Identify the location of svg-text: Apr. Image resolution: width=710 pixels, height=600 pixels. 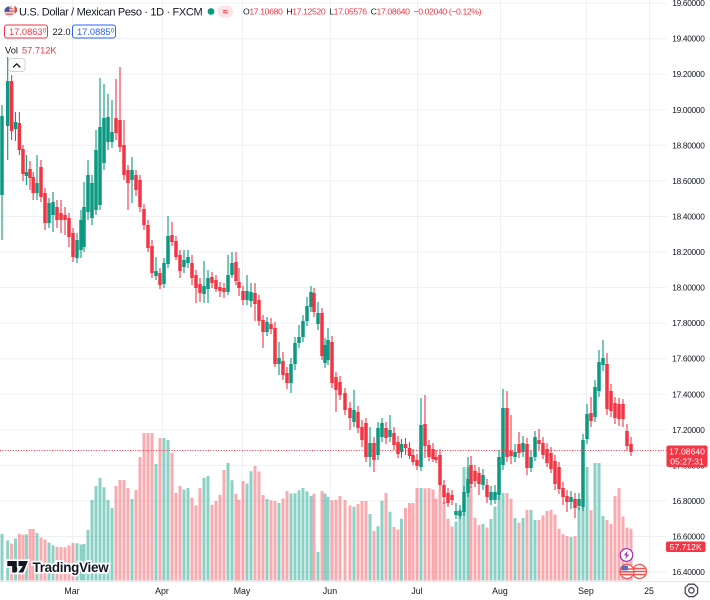
(162, 591).